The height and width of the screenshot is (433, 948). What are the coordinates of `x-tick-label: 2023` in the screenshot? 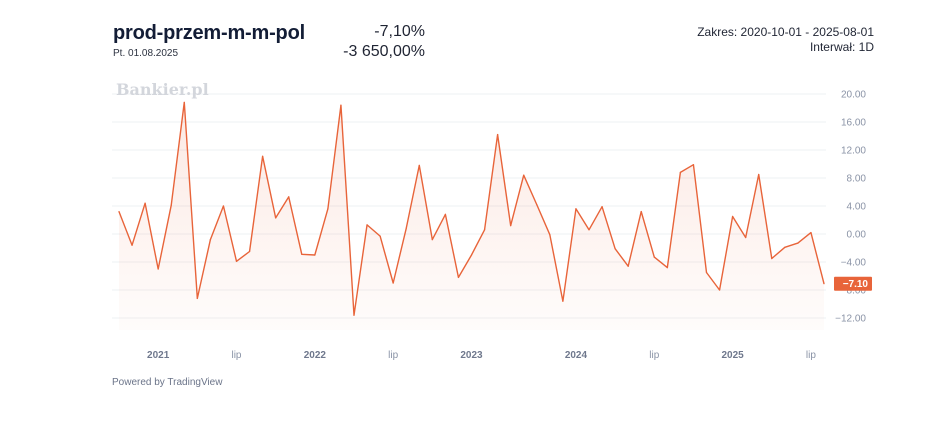 It's located at (471, 355).